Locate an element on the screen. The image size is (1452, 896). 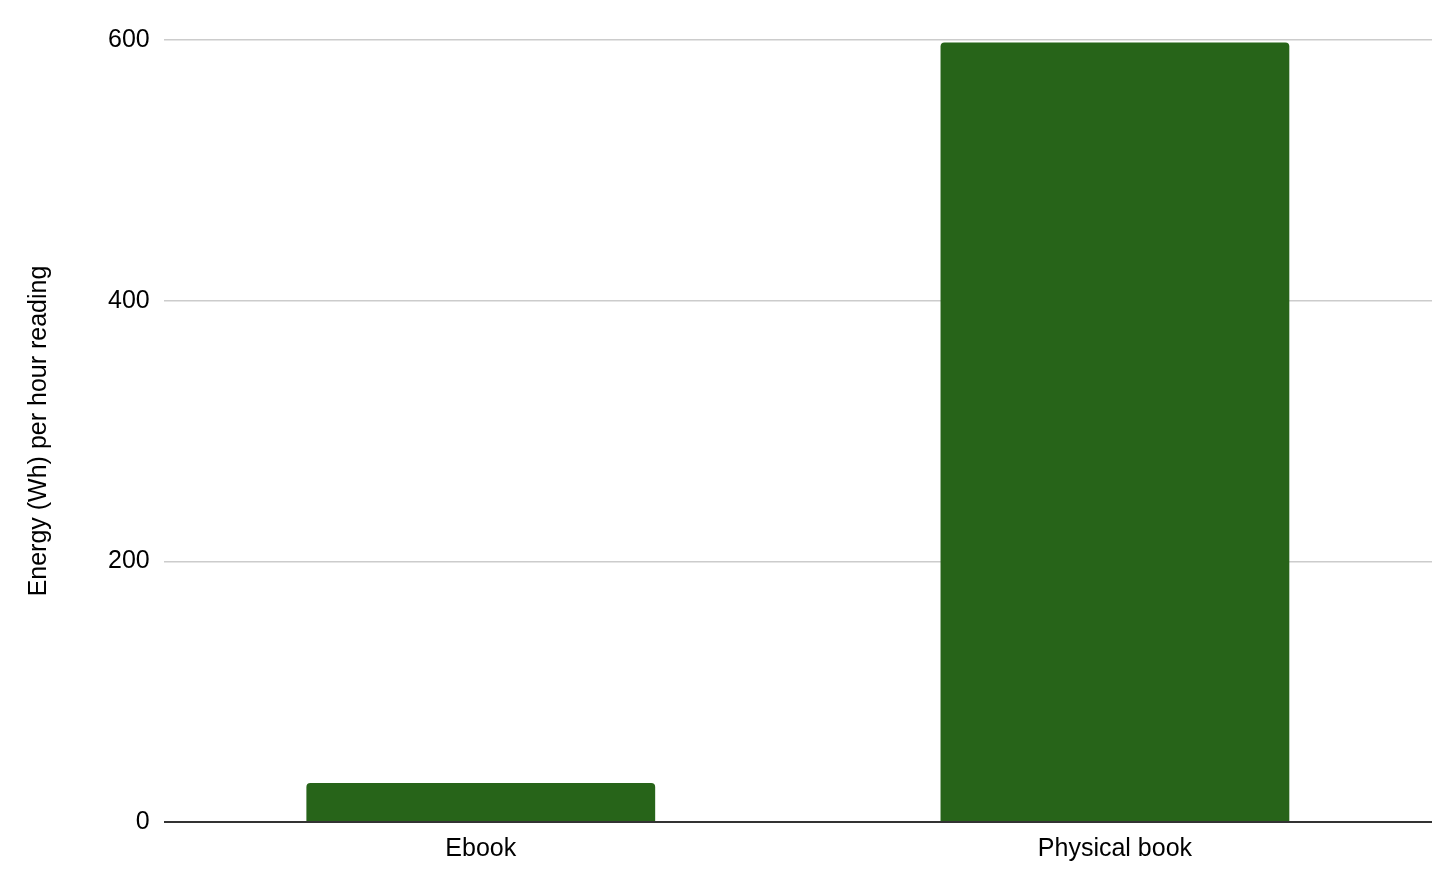
y-tick-label: 600 is located at coordinates (128, 37).